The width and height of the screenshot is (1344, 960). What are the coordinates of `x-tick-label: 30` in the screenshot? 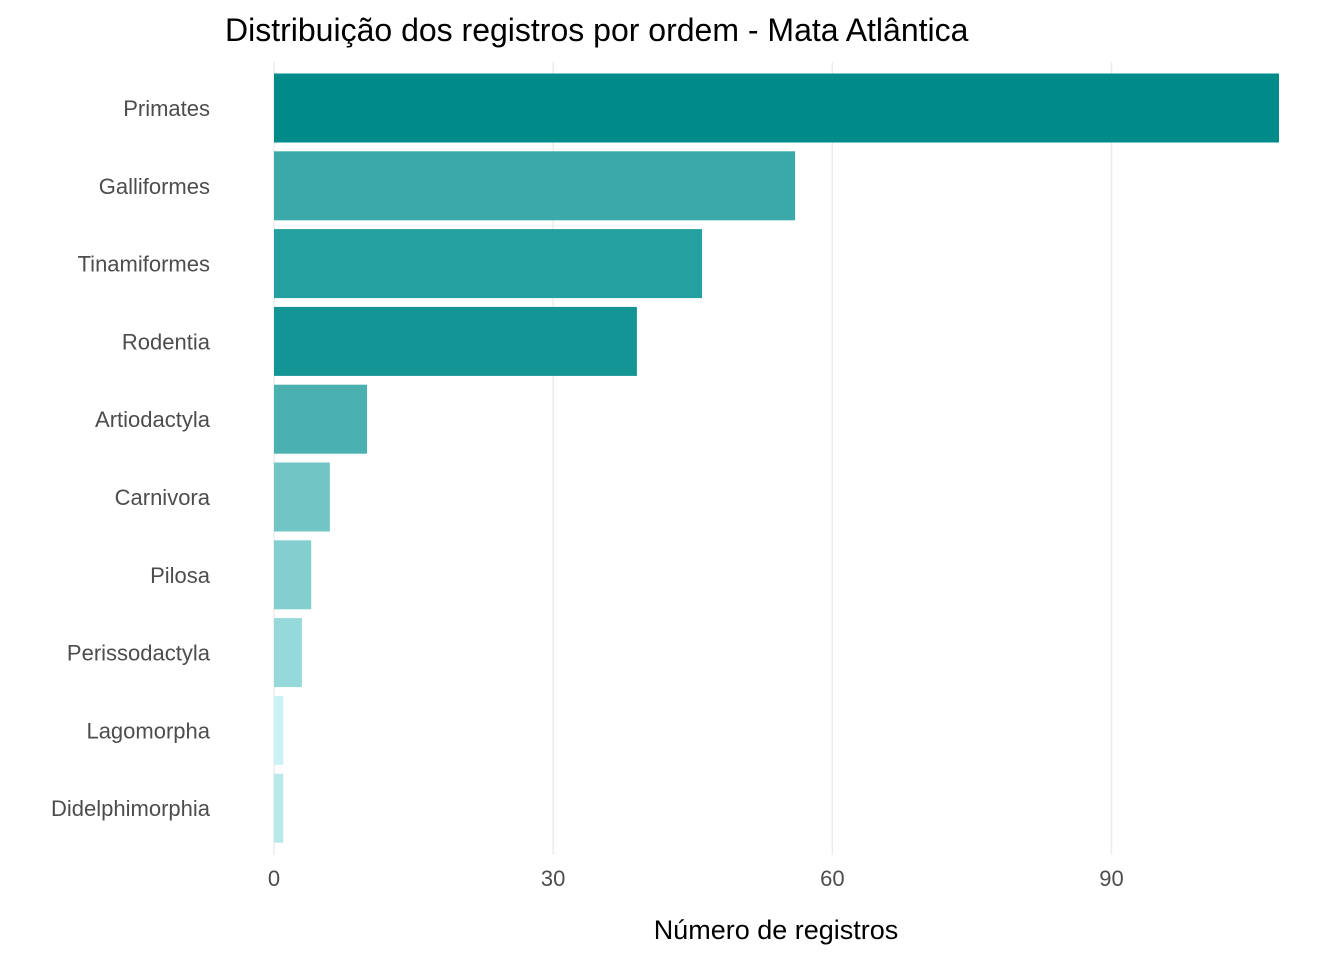 It's located at (553, 878).